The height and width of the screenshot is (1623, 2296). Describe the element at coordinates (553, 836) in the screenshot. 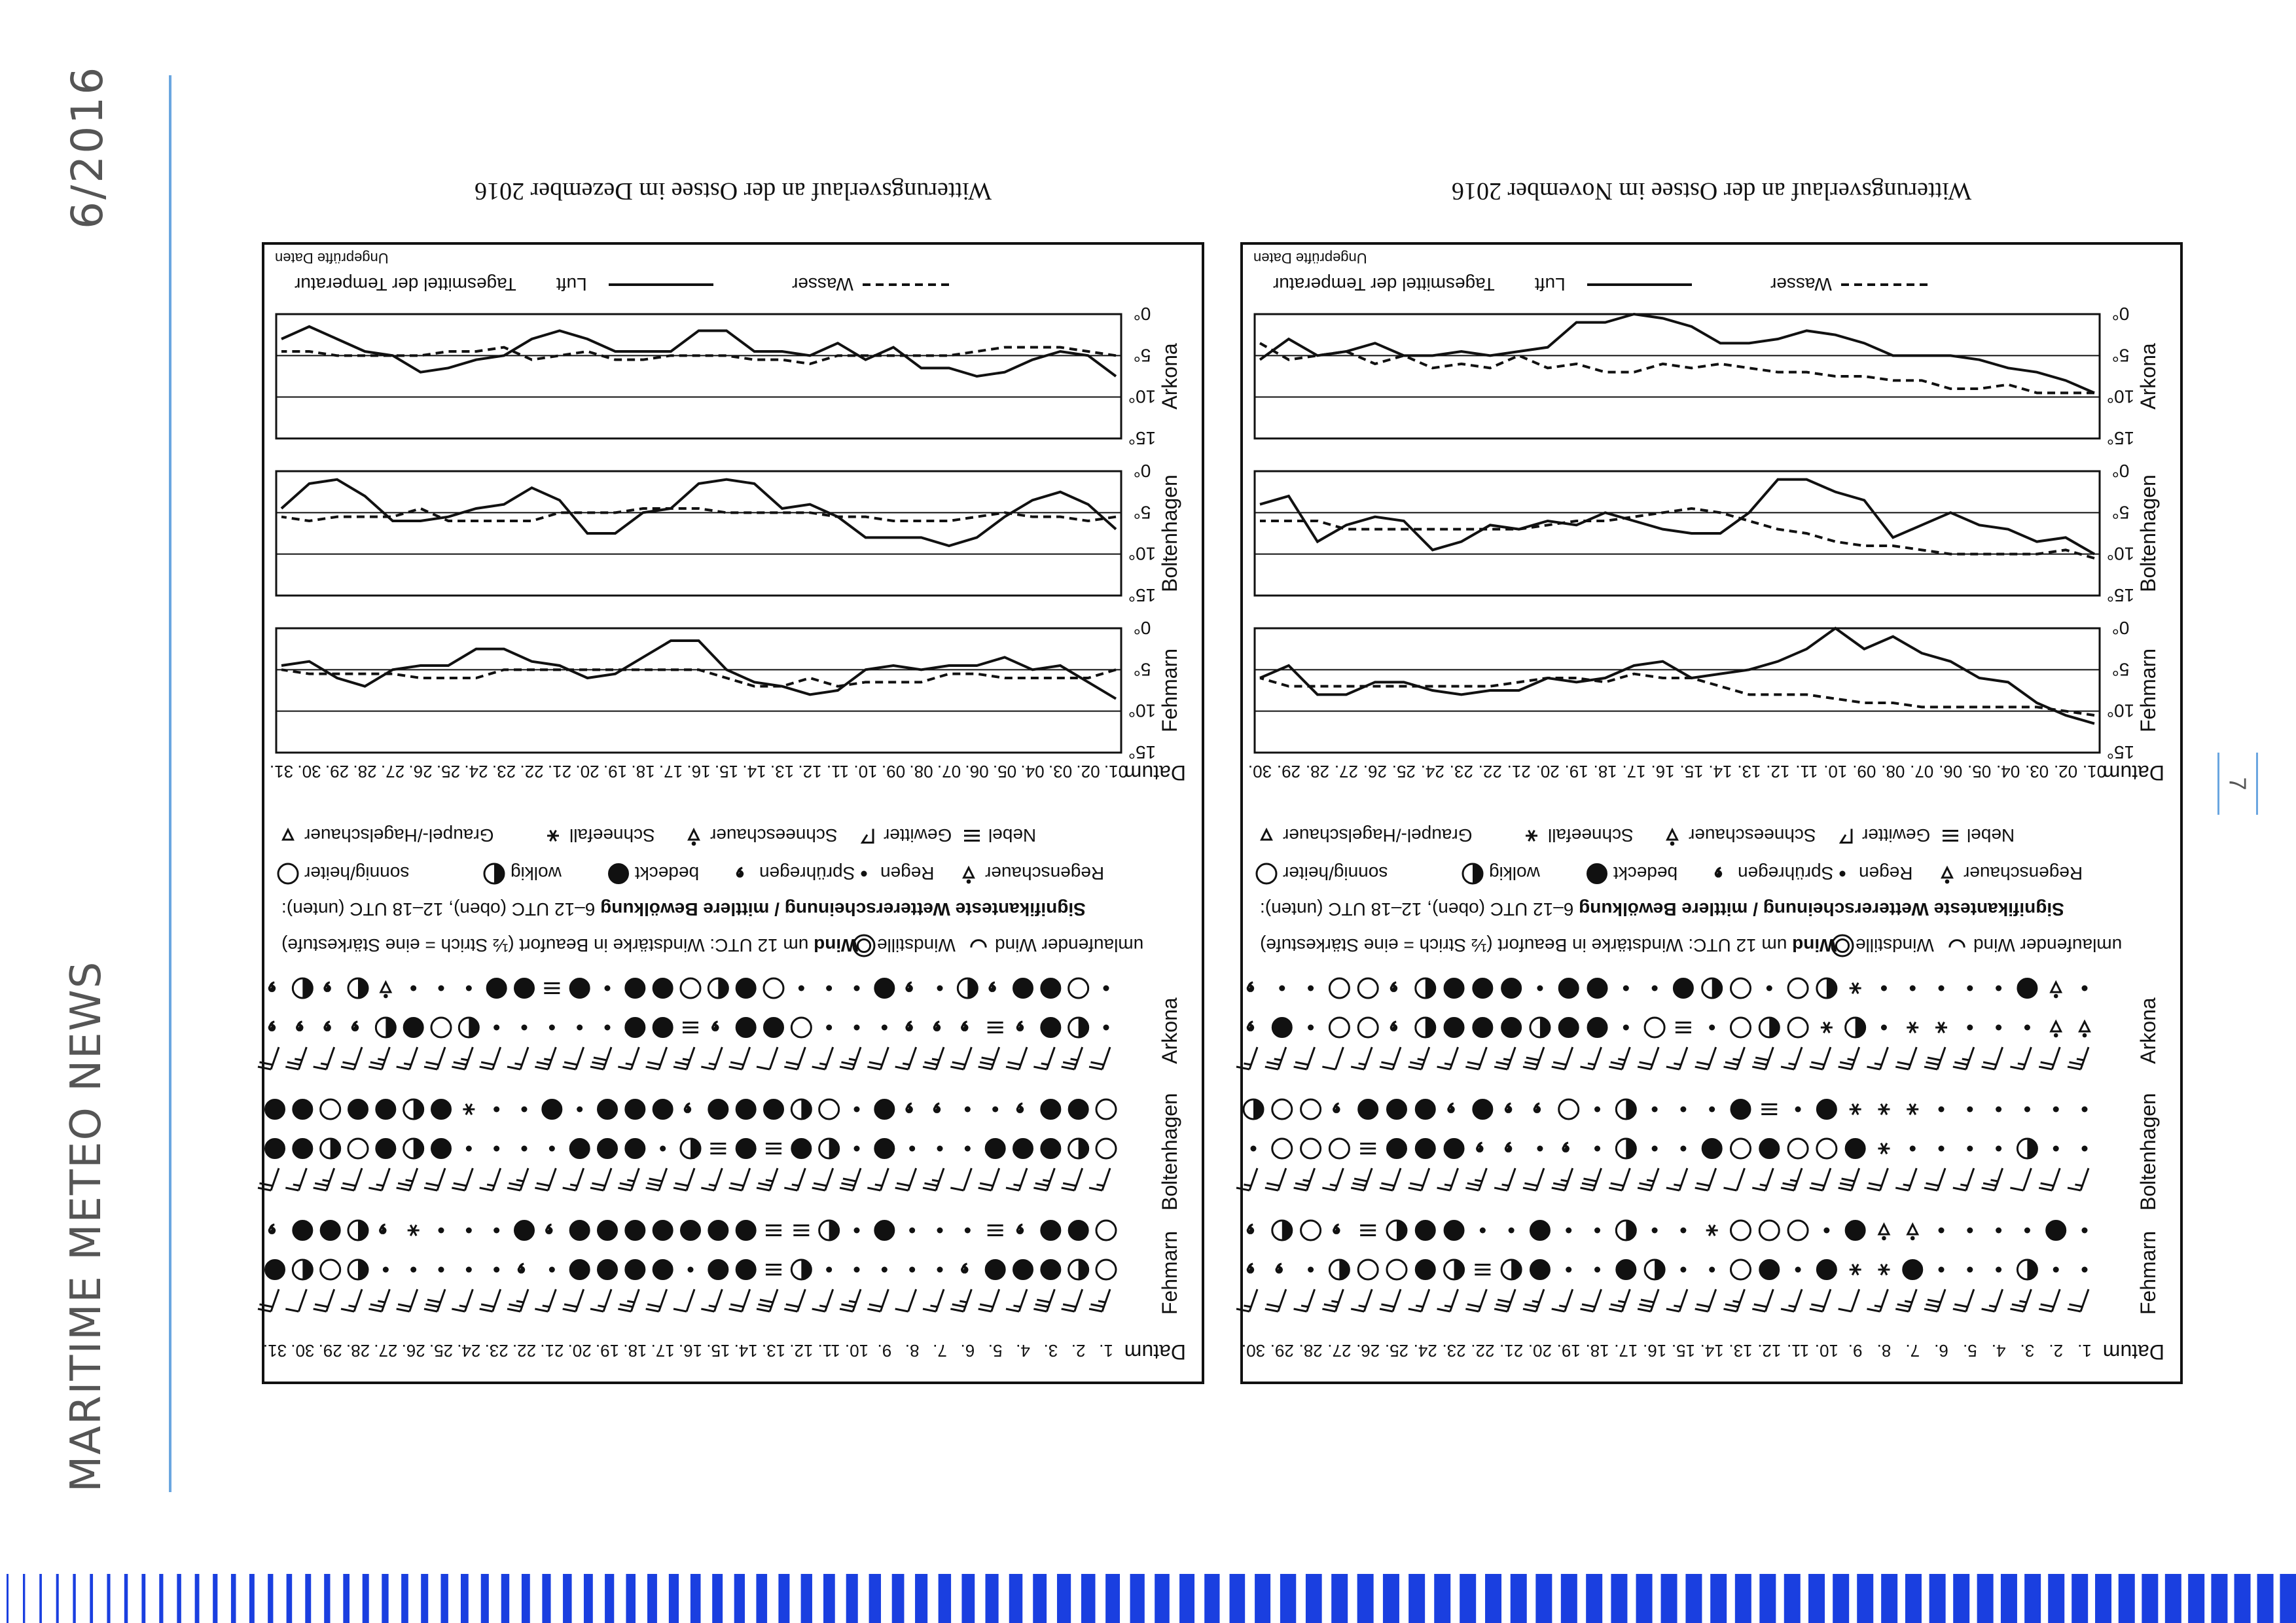

I see `legend-snow-icon` at that location.